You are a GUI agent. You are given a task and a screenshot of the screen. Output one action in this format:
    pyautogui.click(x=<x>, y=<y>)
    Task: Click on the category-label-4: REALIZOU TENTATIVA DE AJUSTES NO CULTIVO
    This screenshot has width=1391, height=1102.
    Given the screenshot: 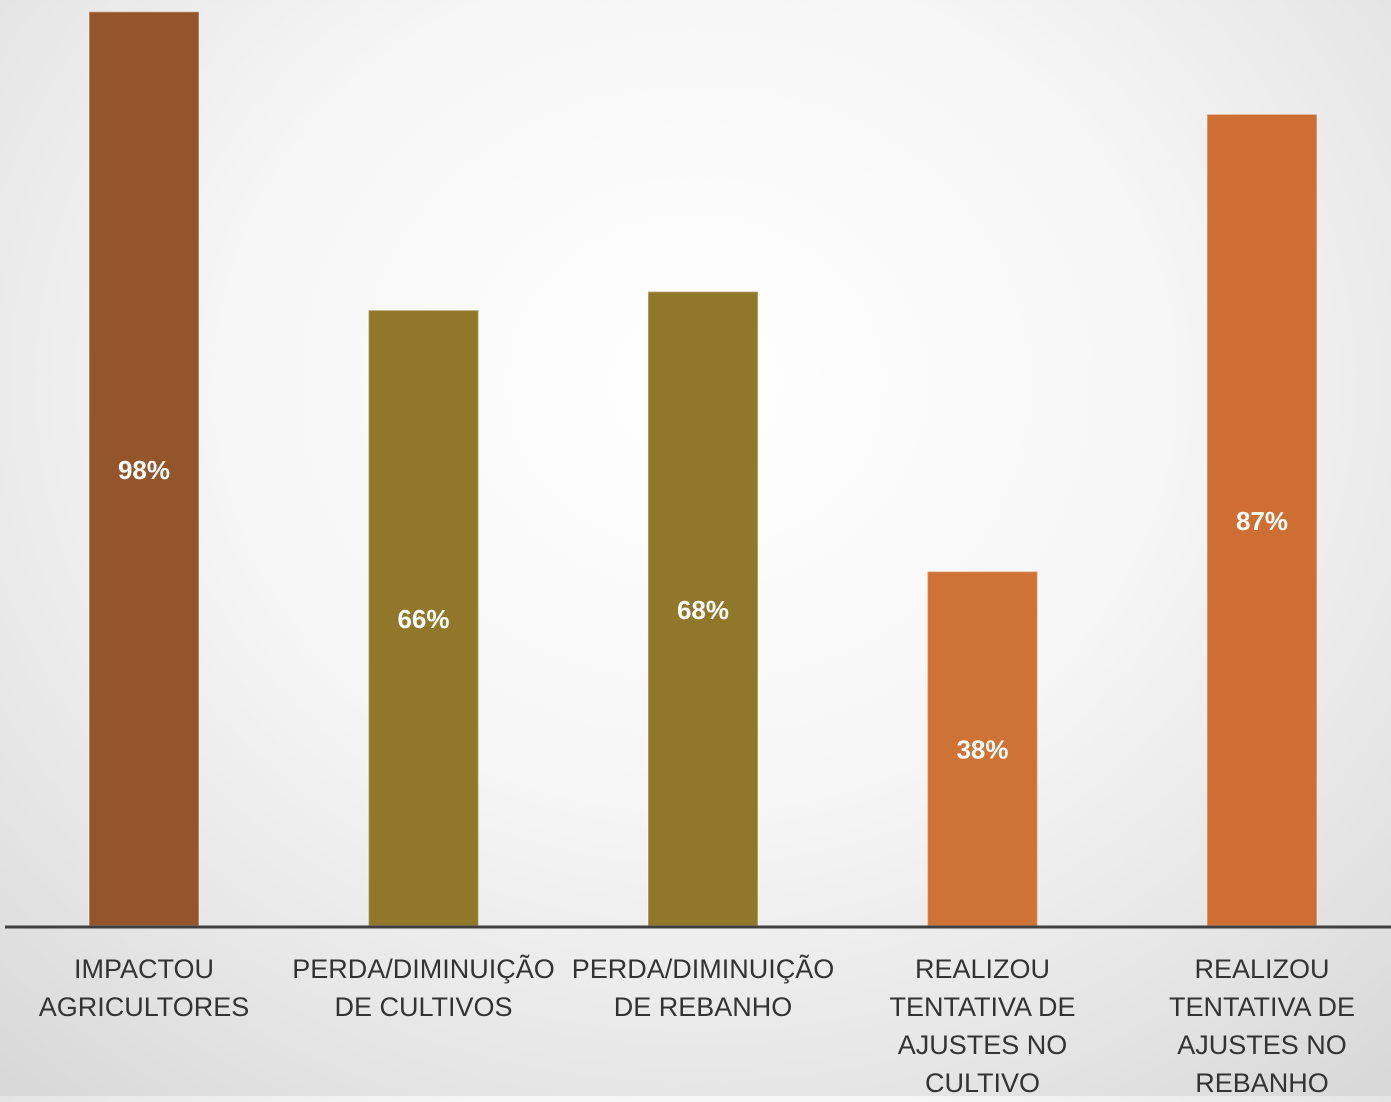 What is the action you would take?
    pyautogui.click(x=982, y=1026)
    